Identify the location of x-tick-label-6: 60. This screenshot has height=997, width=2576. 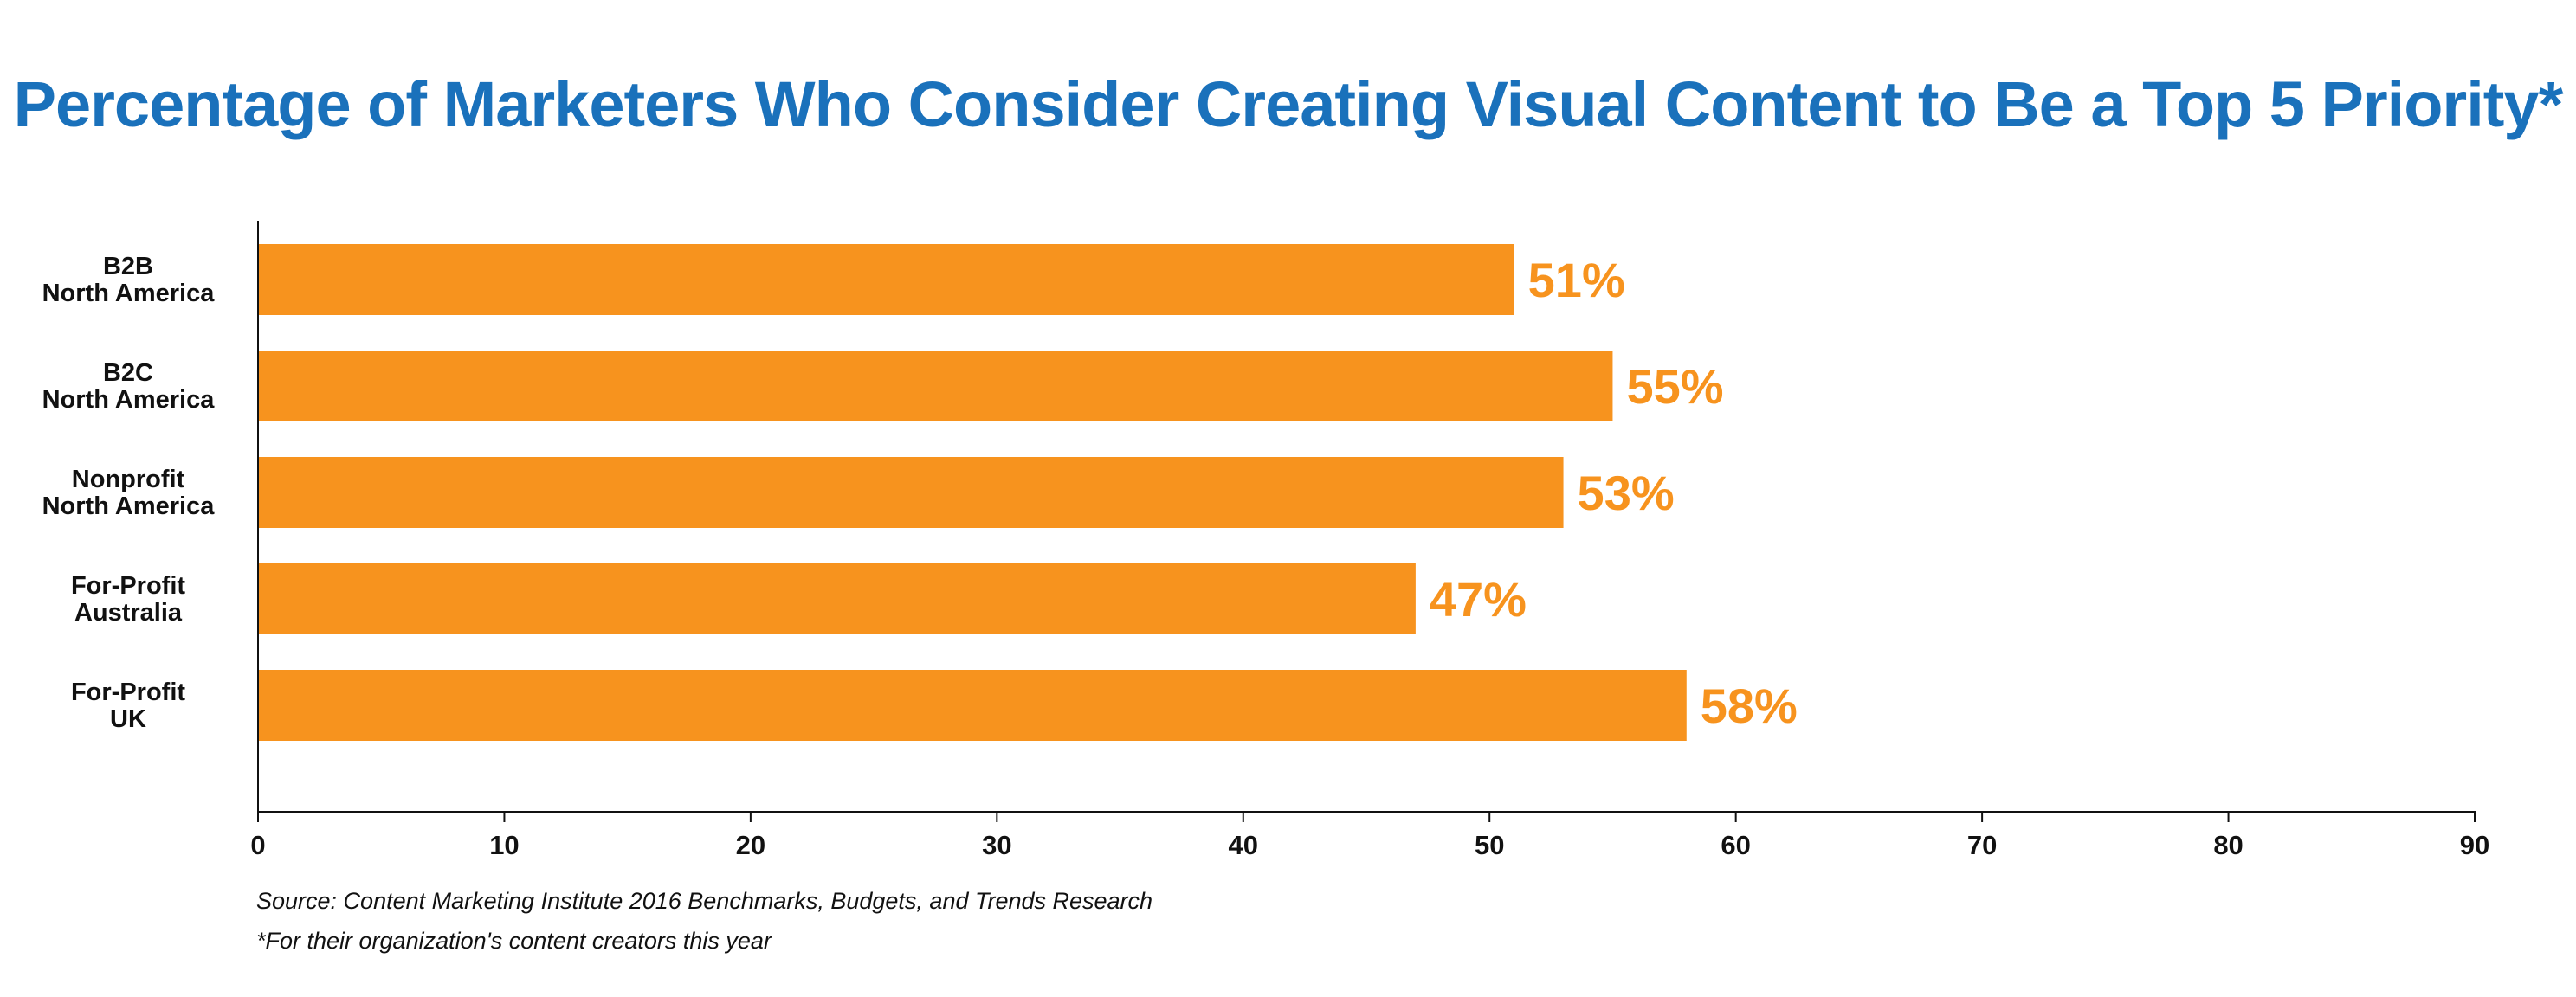
(1735, 845).